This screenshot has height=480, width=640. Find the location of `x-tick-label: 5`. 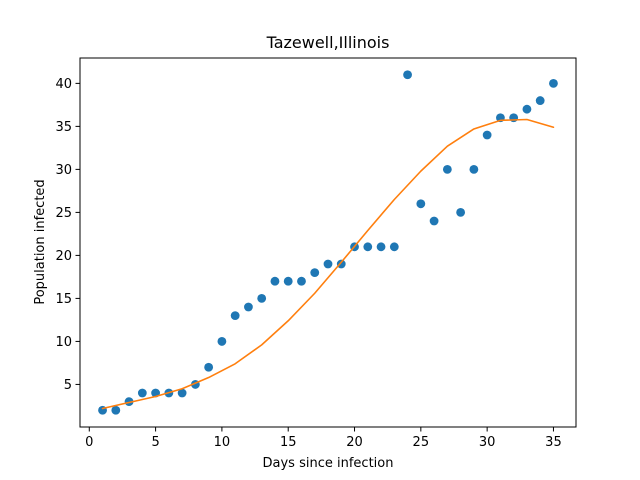

x-tick-label: 5 is located at coordinates (155, 442).